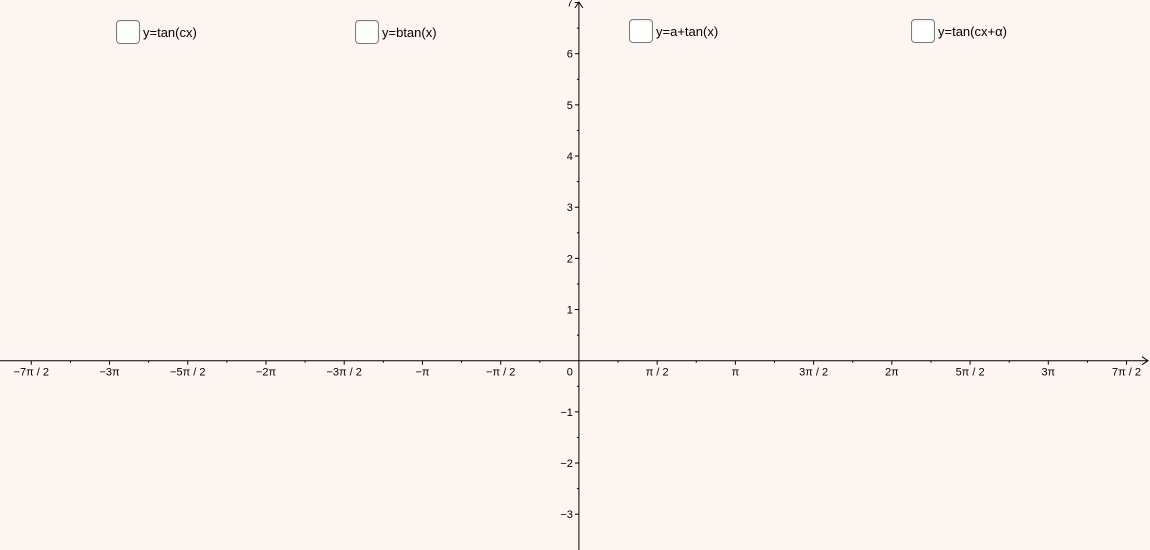 The height and width of the screenshot is (550, 1150). I want to click on x-tick-label: −π, so click(422, 373).